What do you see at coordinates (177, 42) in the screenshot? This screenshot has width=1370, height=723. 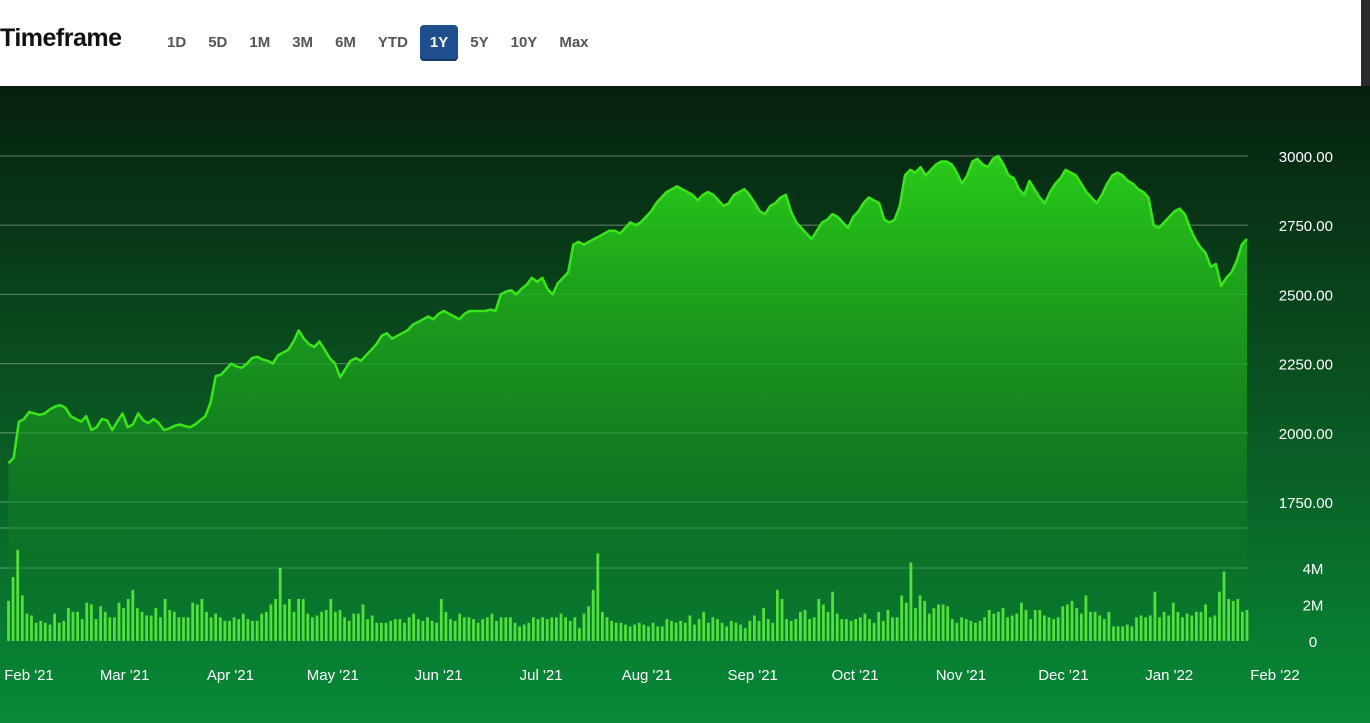 I see `timeframe-1d-button: 1D` at bounding box center [177, 42].